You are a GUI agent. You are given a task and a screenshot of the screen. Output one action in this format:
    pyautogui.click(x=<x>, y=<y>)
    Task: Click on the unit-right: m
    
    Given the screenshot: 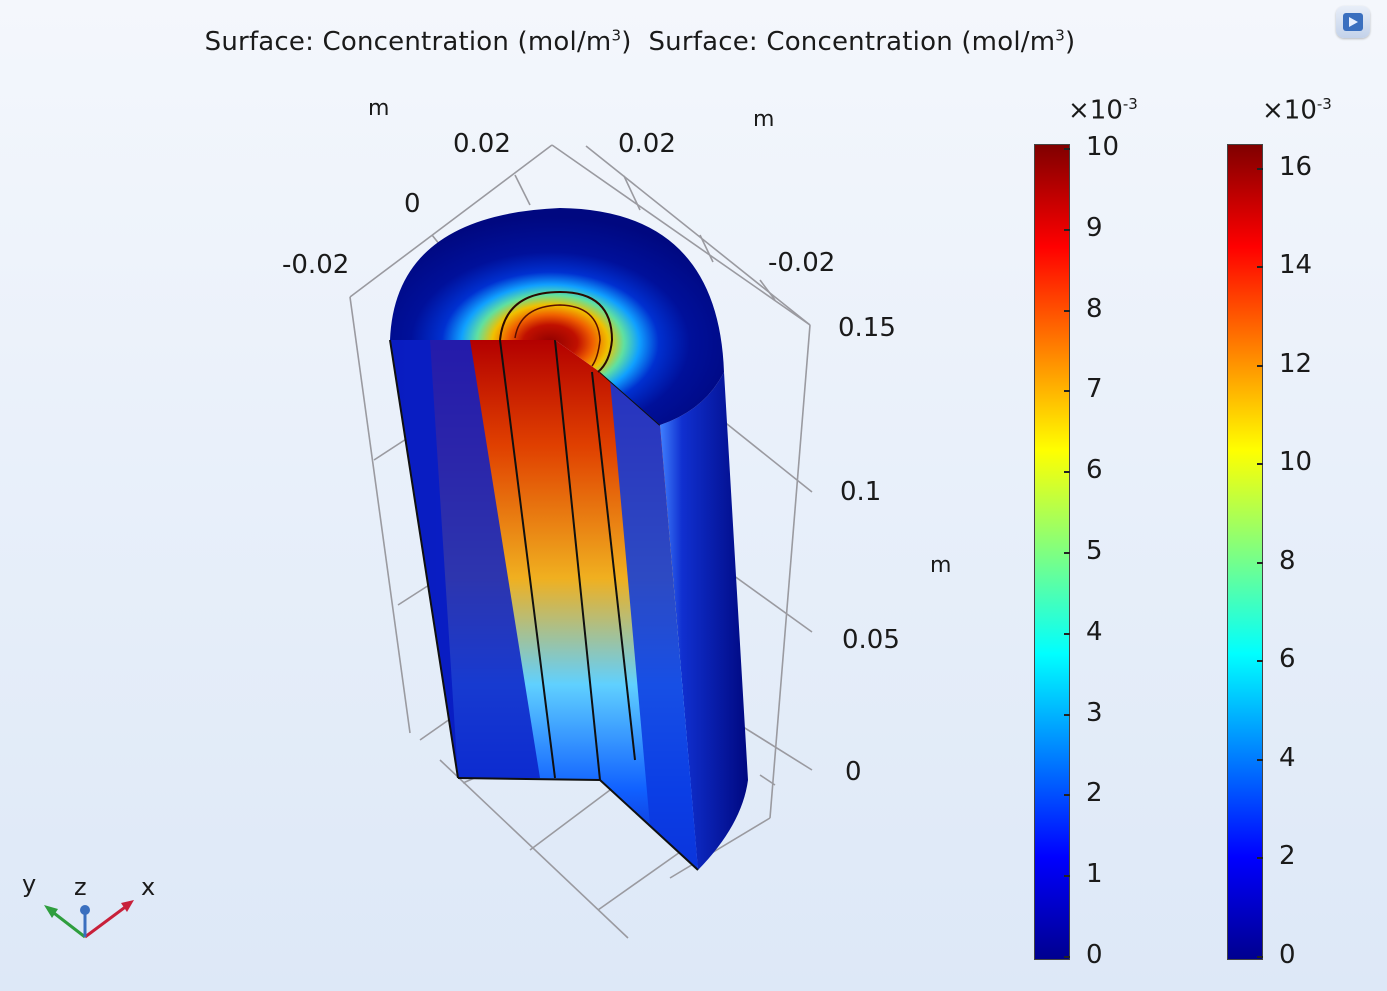 What is the action you would take?
    pyautogui.click(x=763, y=119)
    